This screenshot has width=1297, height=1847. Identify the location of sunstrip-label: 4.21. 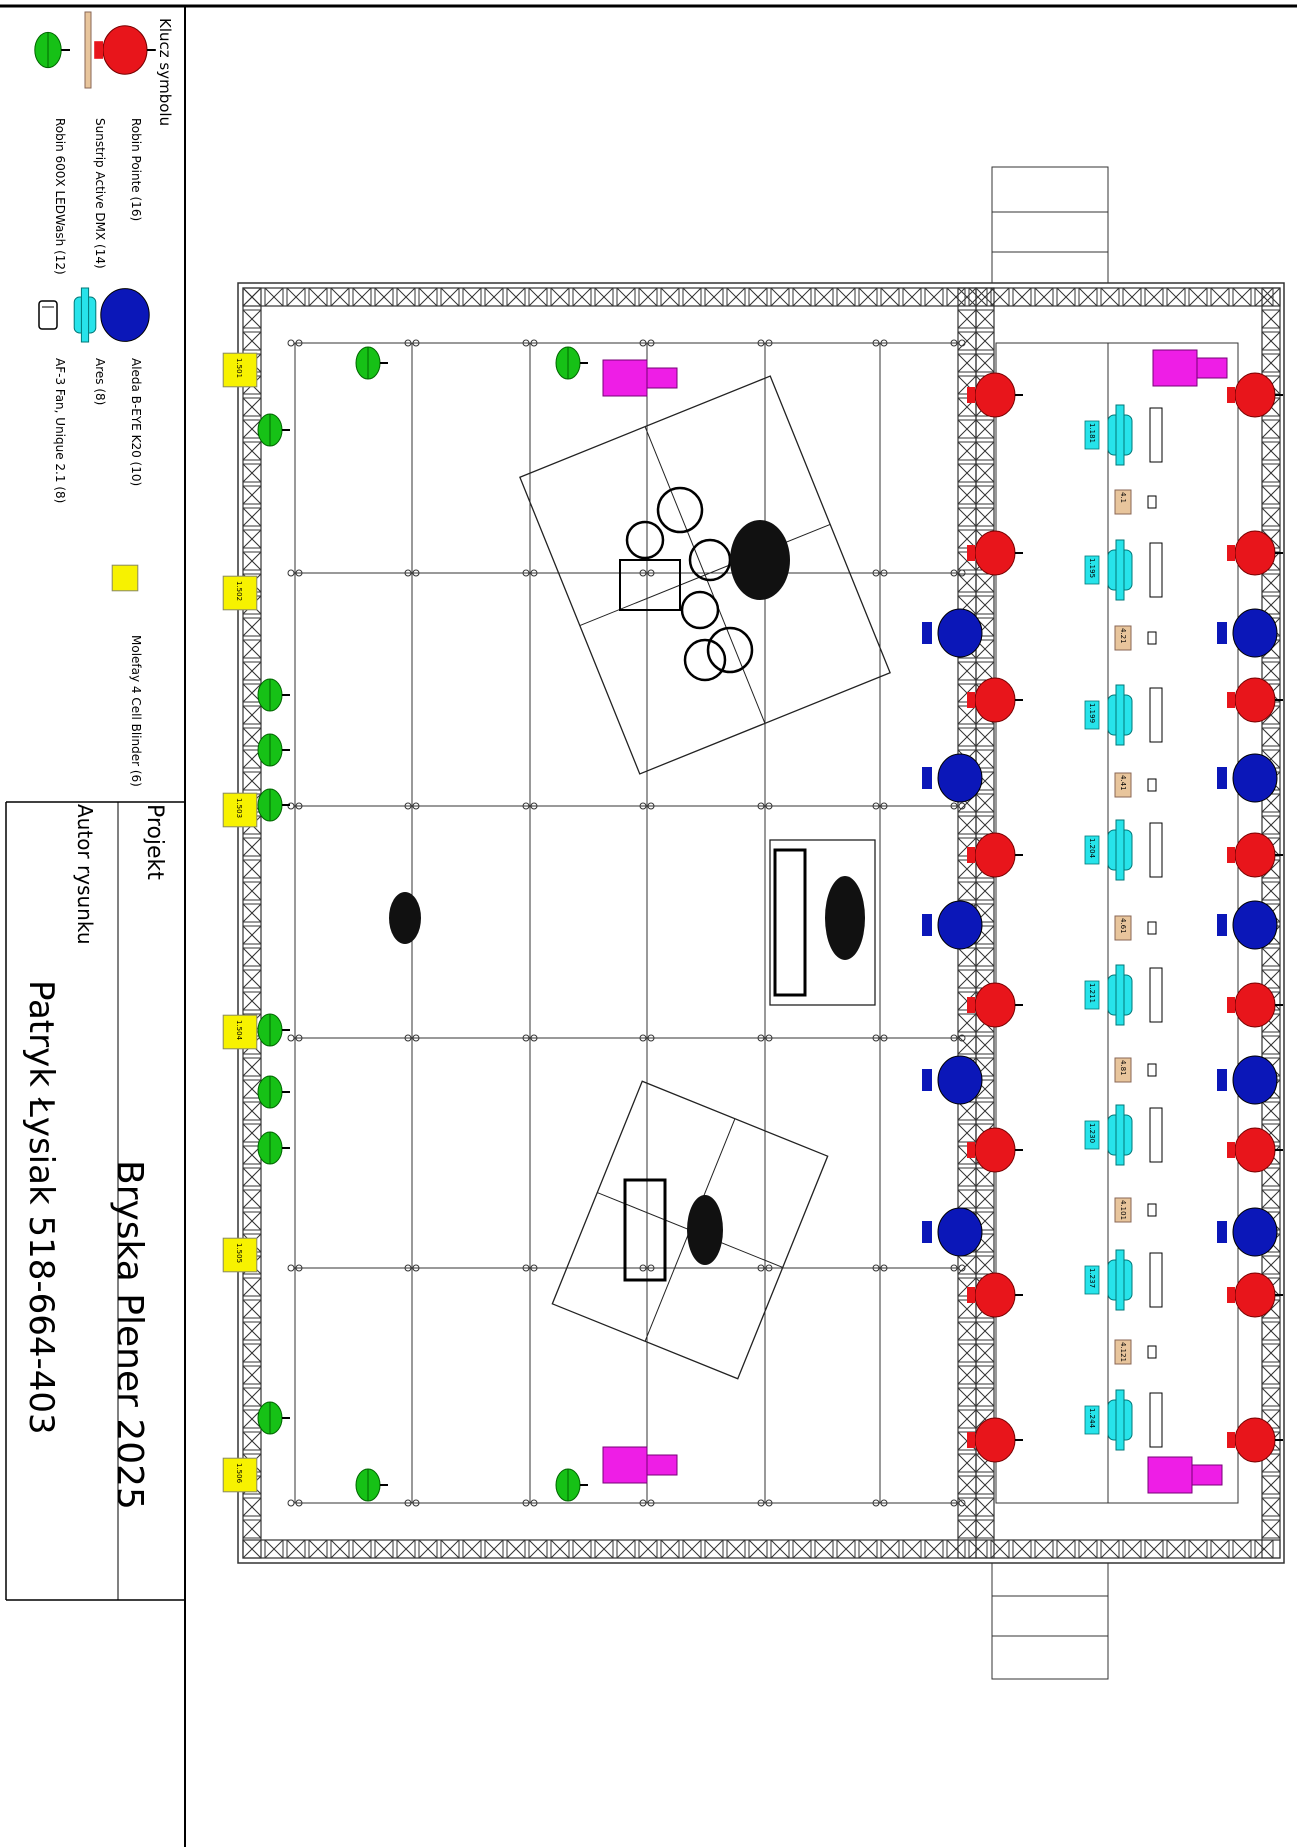
(1123, 636).